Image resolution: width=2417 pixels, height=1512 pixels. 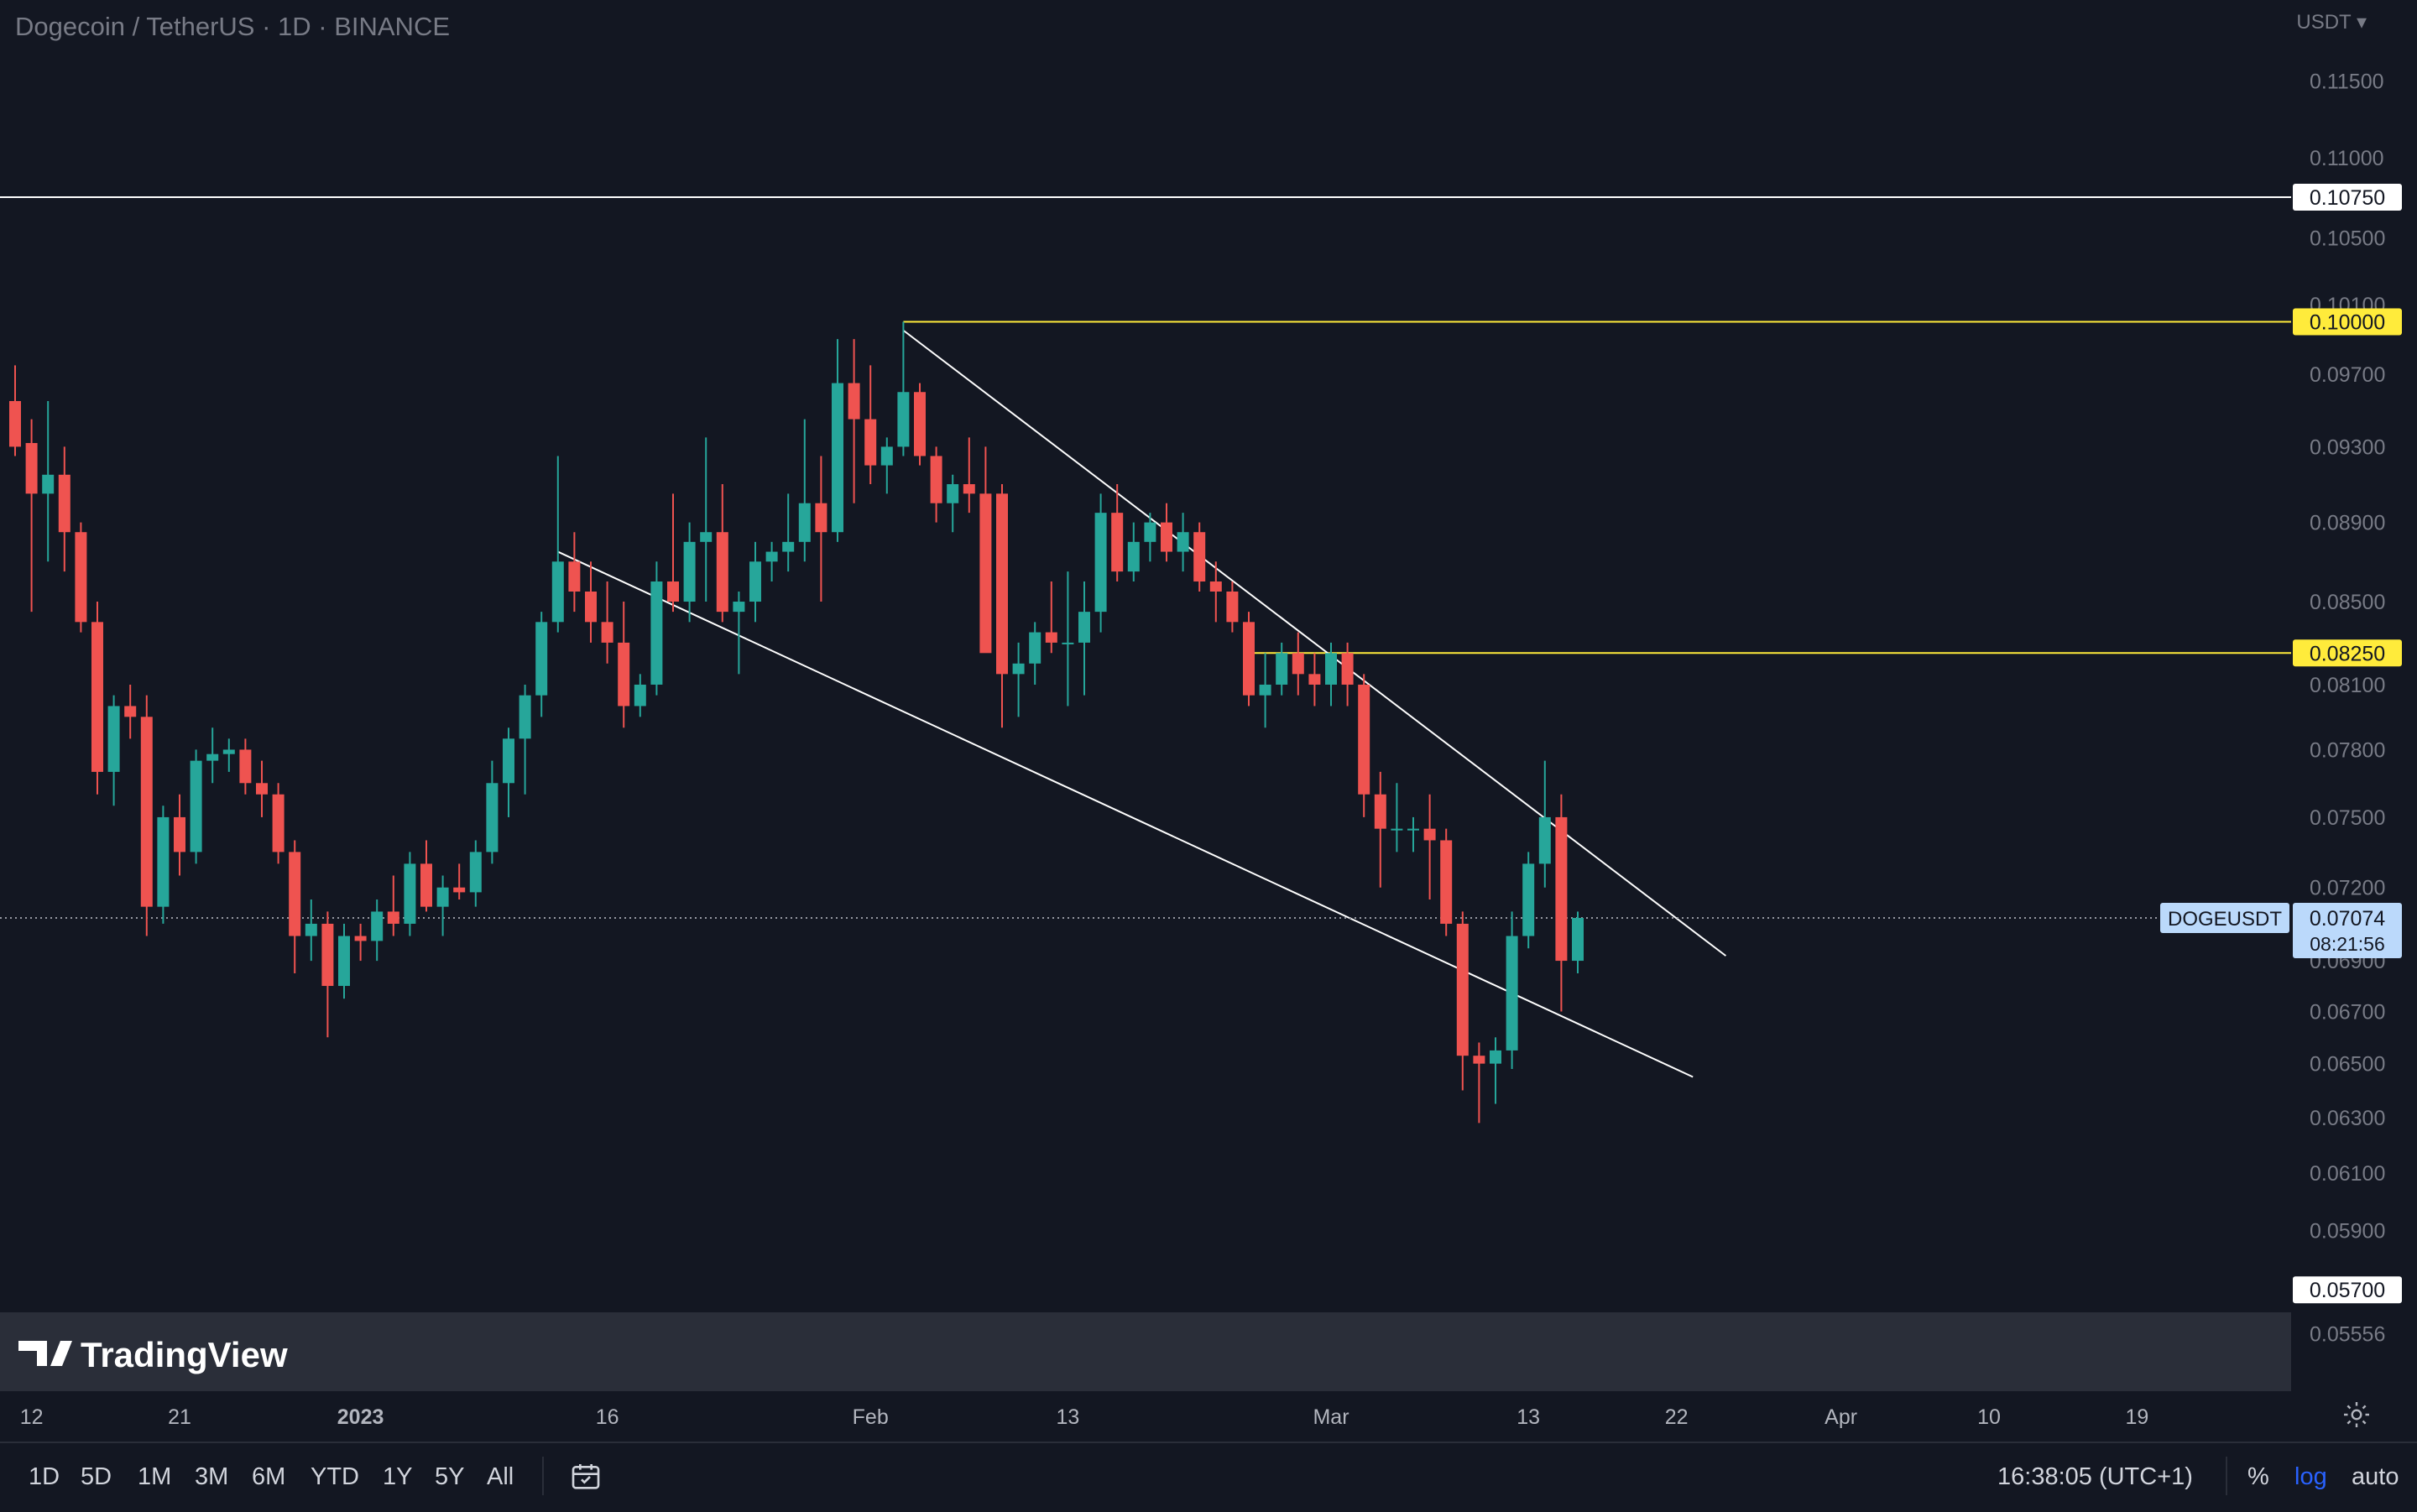 I want to click on timeframe-1d: 1D, so click(x=44, y=1477).